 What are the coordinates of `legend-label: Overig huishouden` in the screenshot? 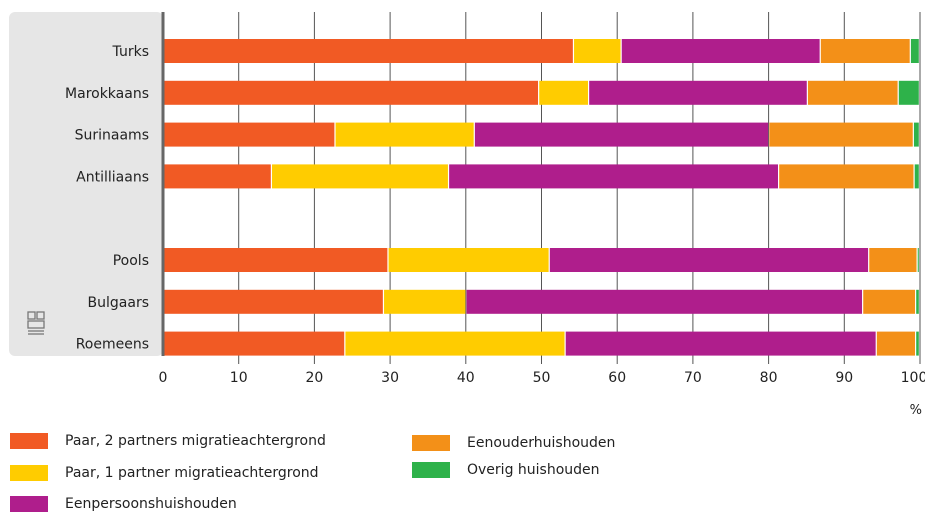 It's located at (533, 470).